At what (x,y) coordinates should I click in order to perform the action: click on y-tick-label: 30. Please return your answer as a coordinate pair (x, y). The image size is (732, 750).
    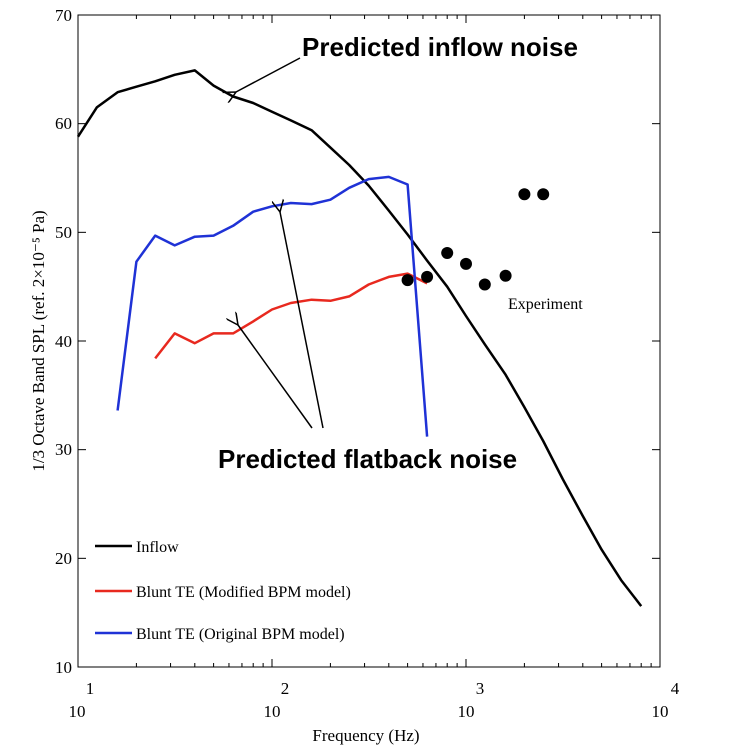
    Looking at the image, I should click on (63, 449).